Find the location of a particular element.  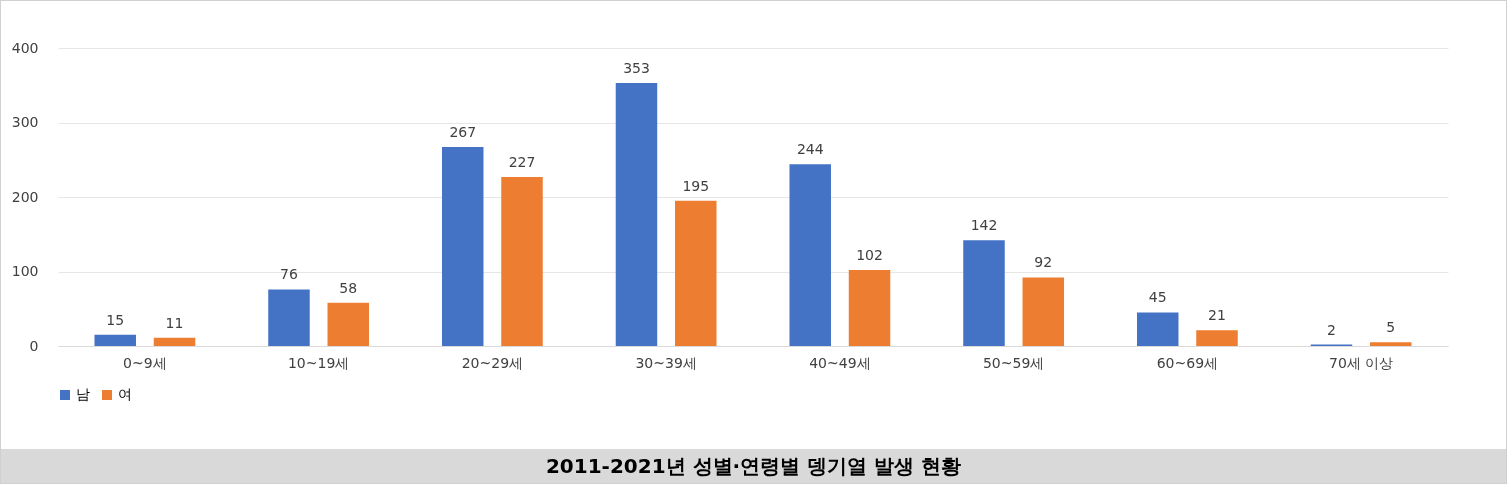

data-label: 353 is located at coordinates (636, 68).